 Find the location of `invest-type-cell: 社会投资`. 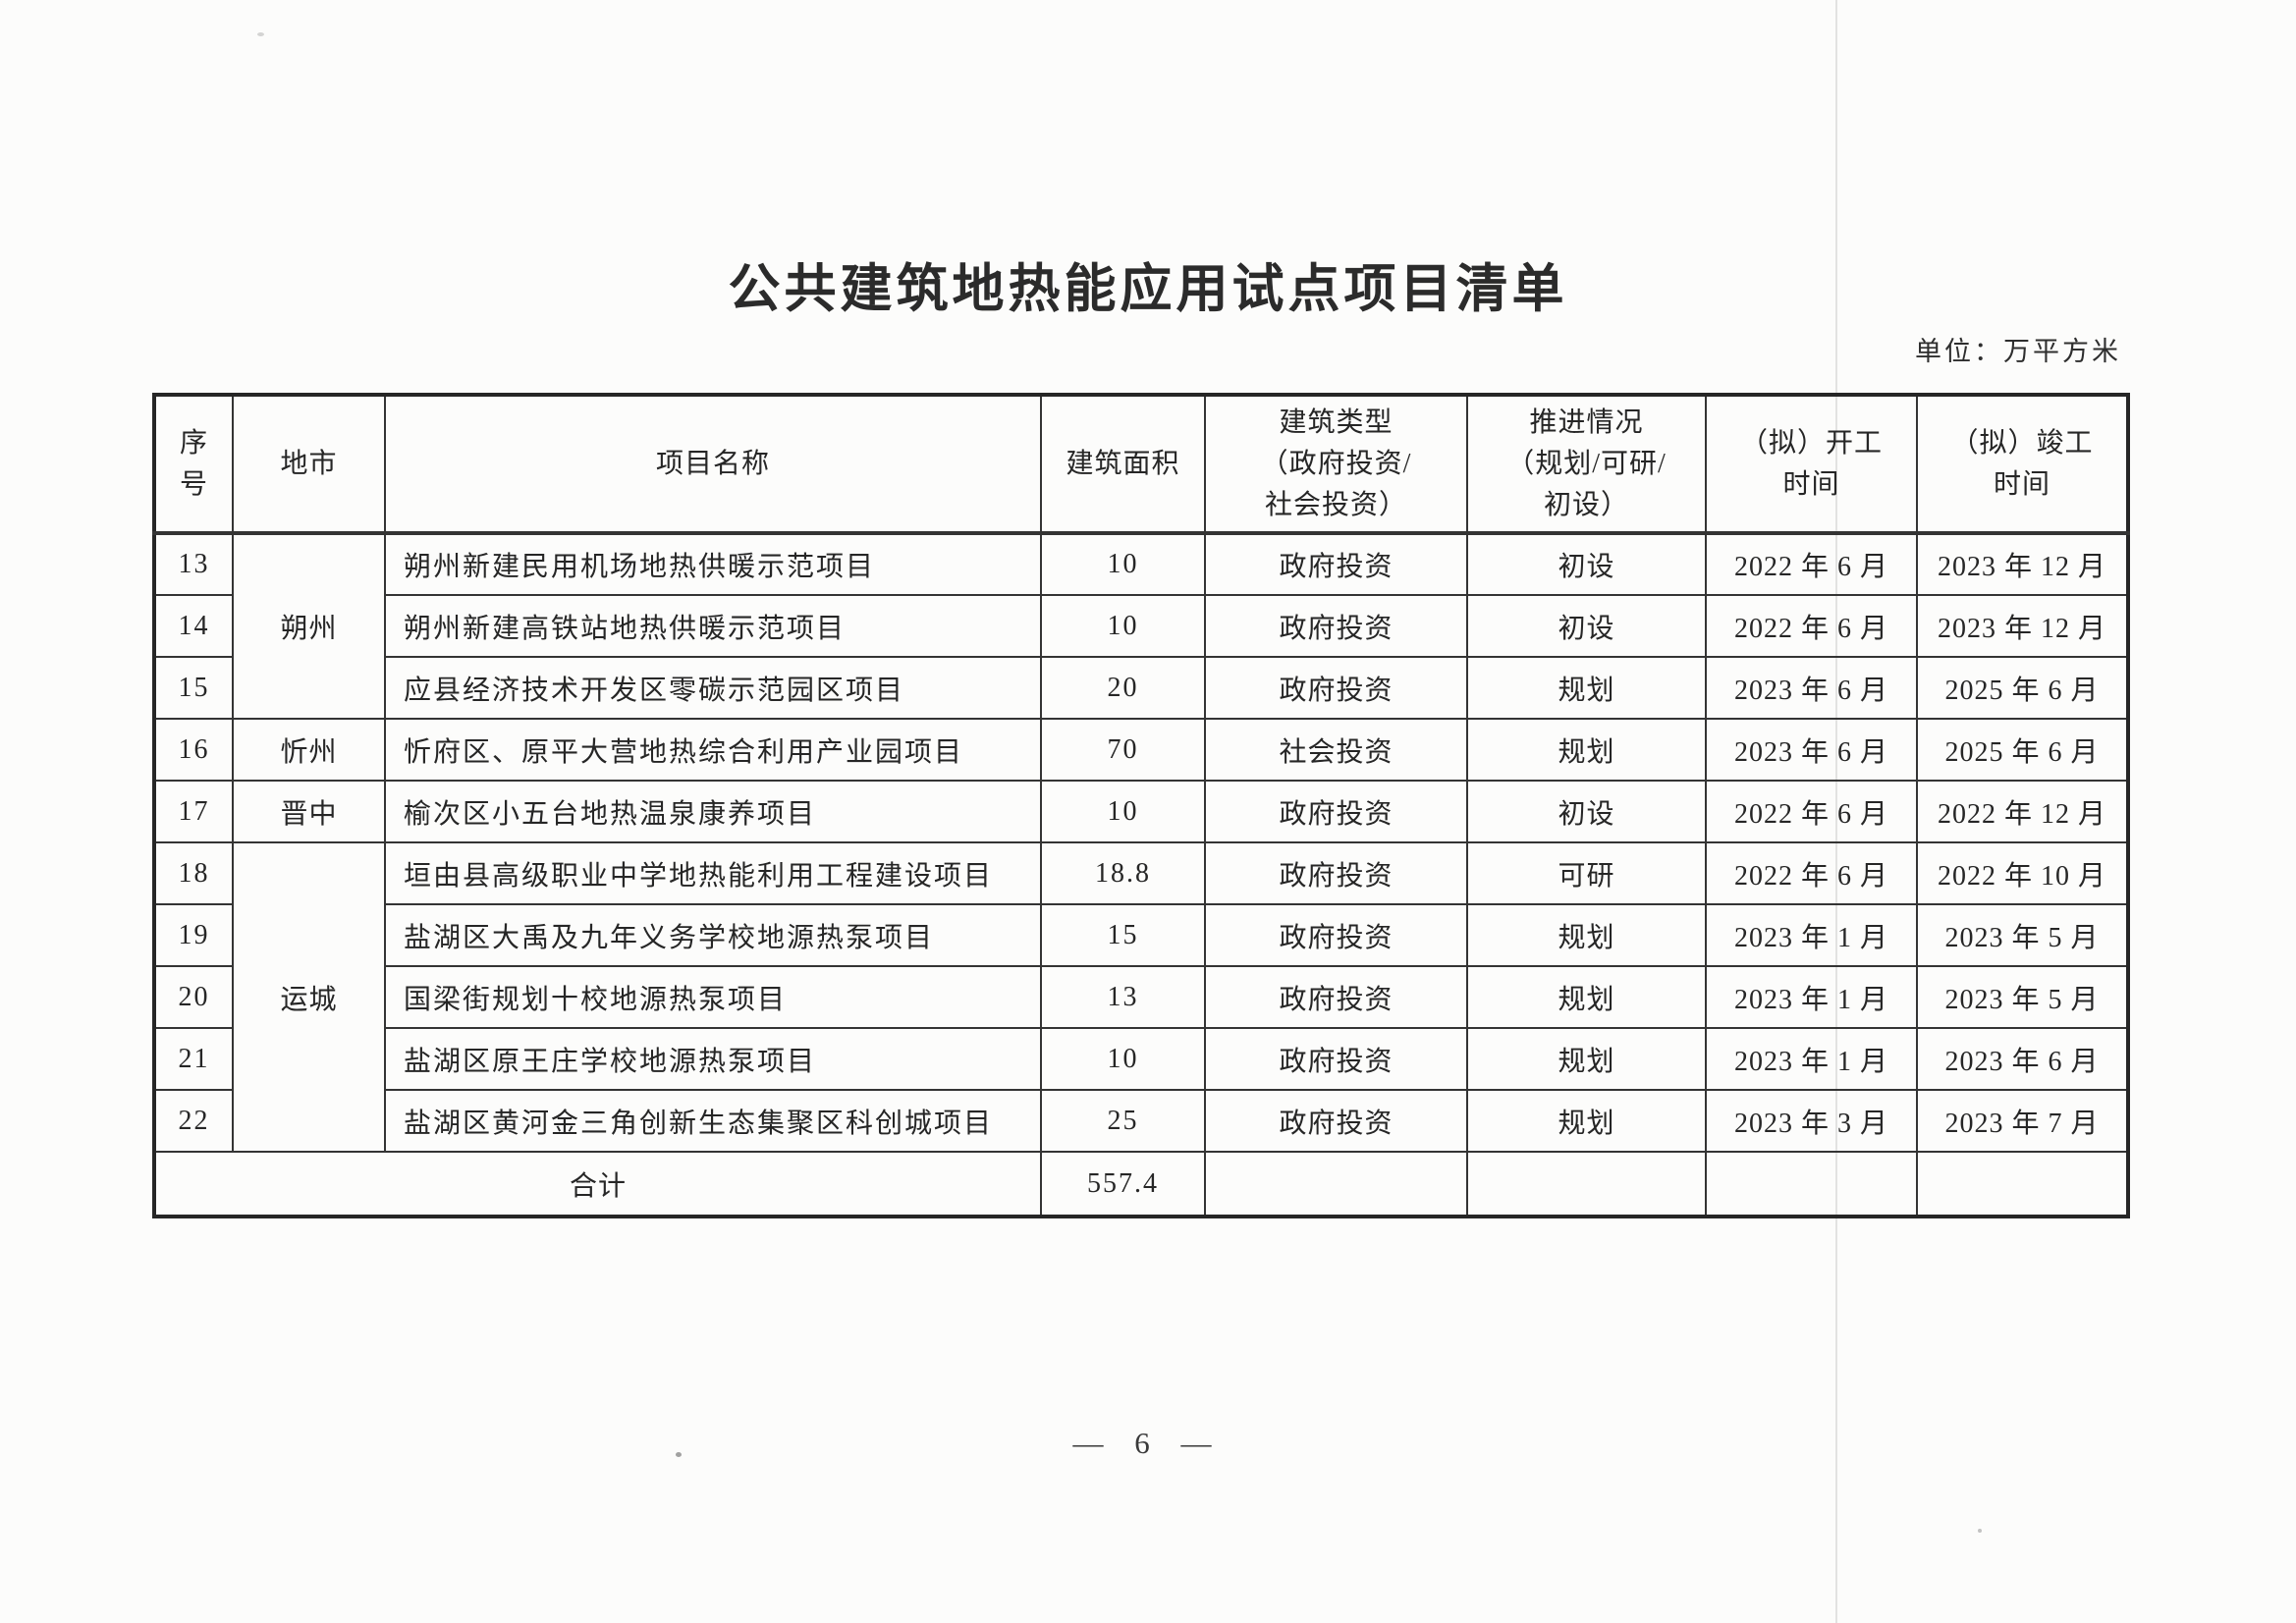

invest-type-cell: 社会投资 is located at coordinates (1336, 750).